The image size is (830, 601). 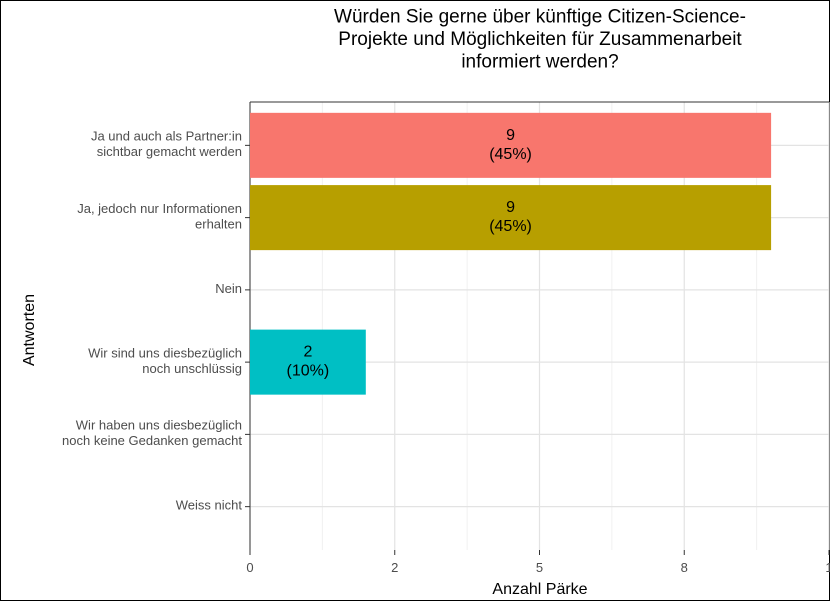 What do you see at coordinates (539, 589) in the screenshot?
I see `x-axis-title: Anzahl Pärke` at bounding box center [539, 589].